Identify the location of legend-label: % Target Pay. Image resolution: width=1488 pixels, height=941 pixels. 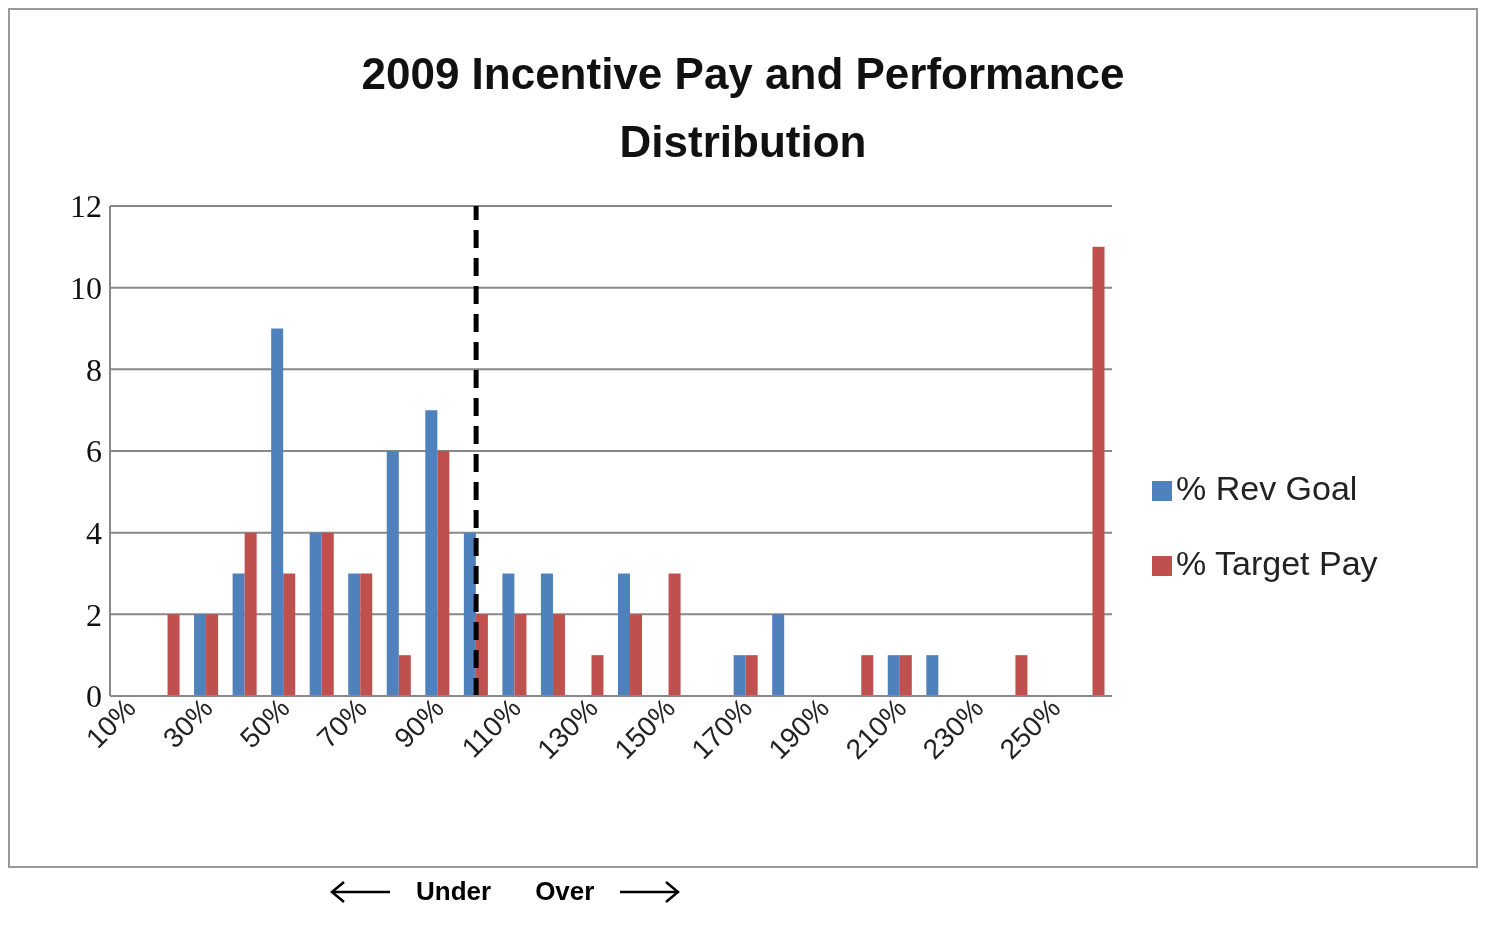
(1277, 563).